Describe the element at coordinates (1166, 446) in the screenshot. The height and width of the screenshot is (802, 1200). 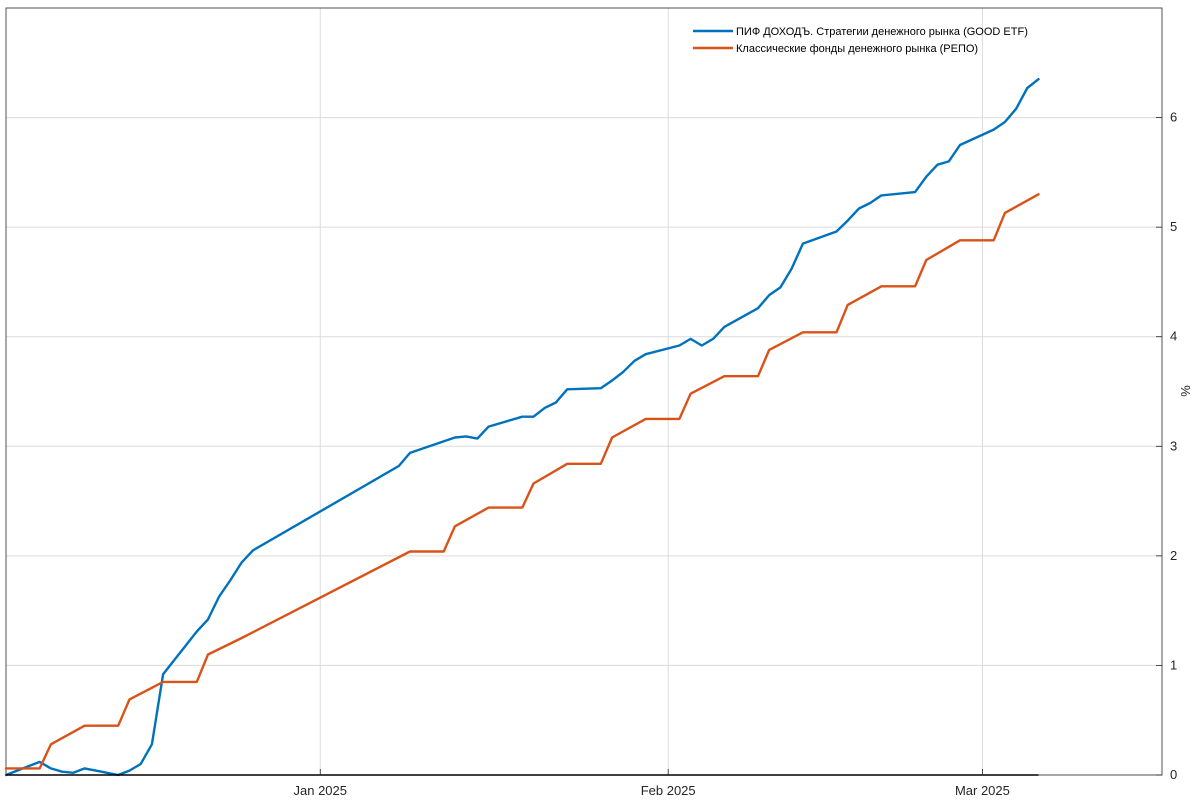
I see `y-axis-ticks: 0 1 2 3 4 5 6` at that location.